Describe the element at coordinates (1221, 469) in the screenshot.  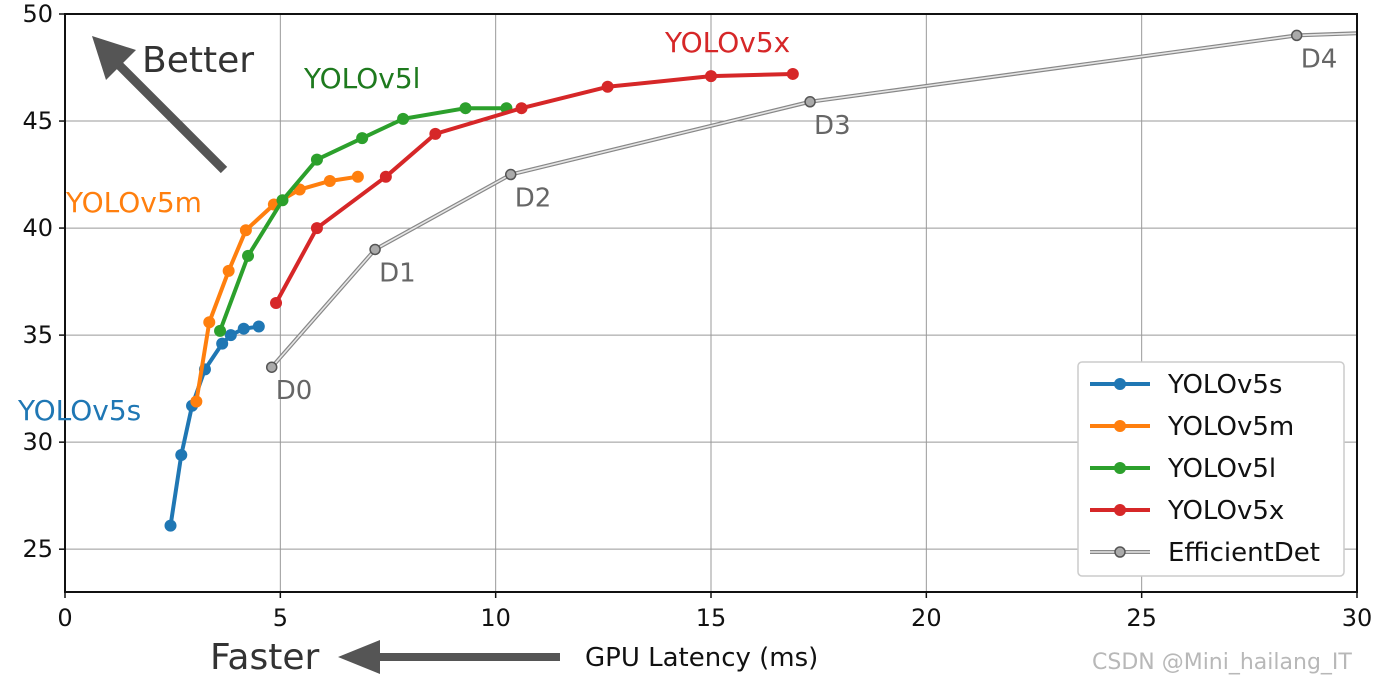
I see `legend-label: YOLOv5l` at that location.